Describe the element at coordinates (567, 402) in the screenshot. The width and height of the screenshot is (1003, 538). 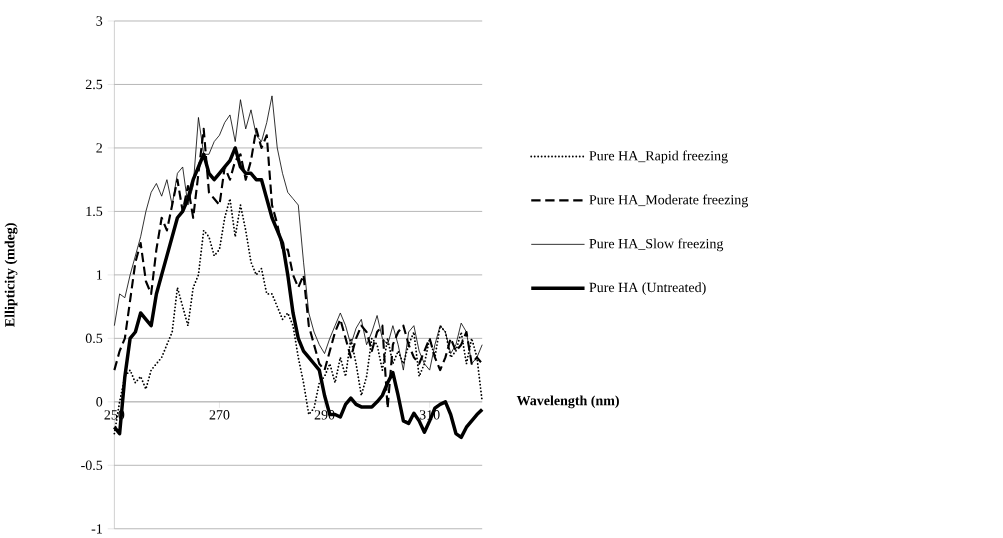
I see `x-axis-title: Wavelength (nm)` at that location.